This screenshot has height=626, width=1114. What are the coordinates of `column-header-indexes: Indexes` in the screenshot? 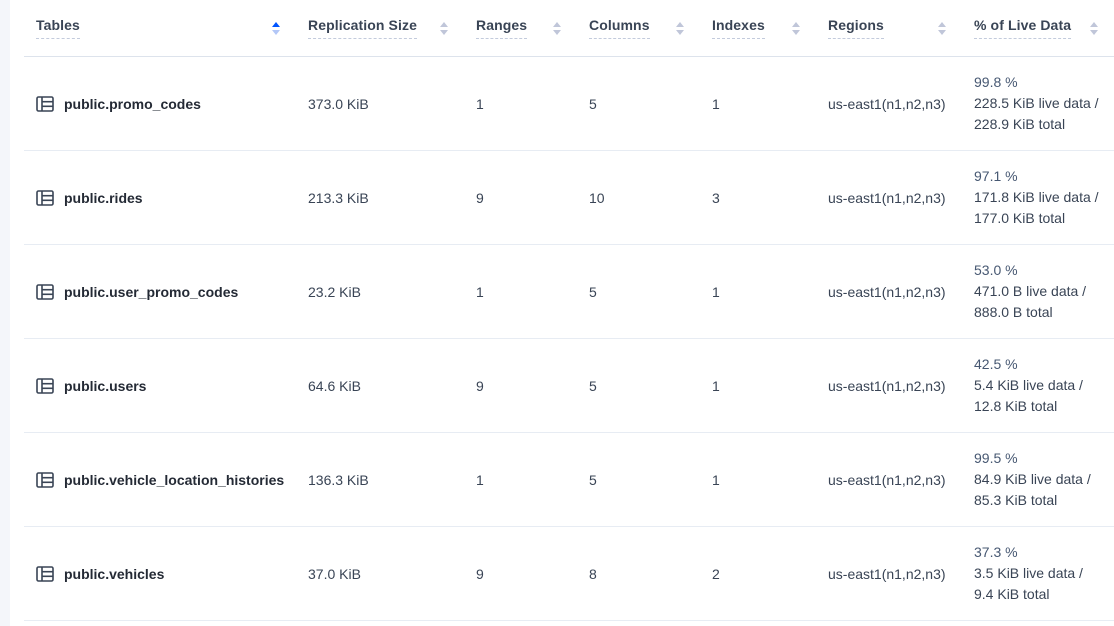 It's located at (758, 28).